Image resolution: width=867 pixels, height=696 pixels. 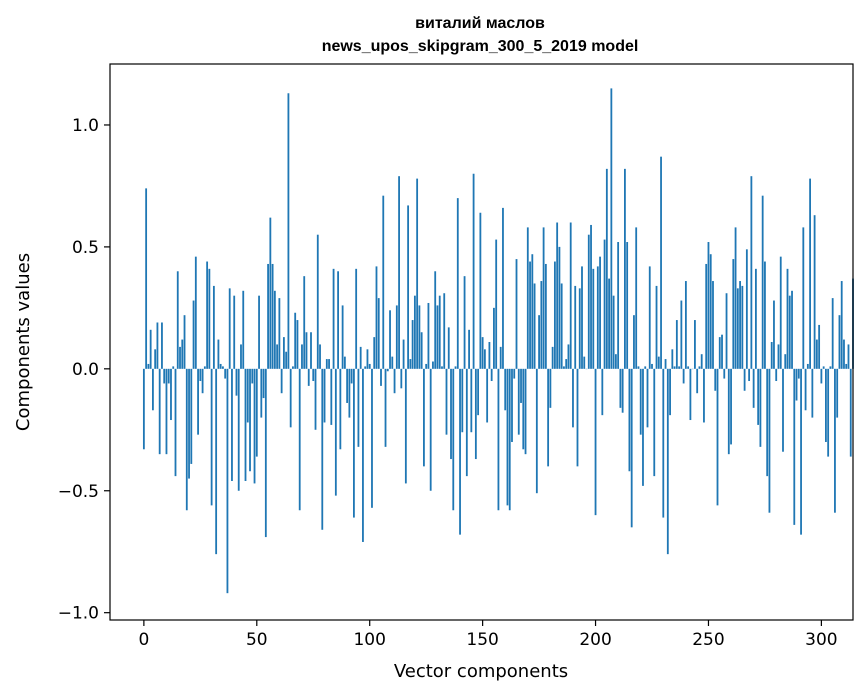 I want to click on chart-subtitle: news_upos_skipgram_300_5_2019 model, so click(x=480, y=46).